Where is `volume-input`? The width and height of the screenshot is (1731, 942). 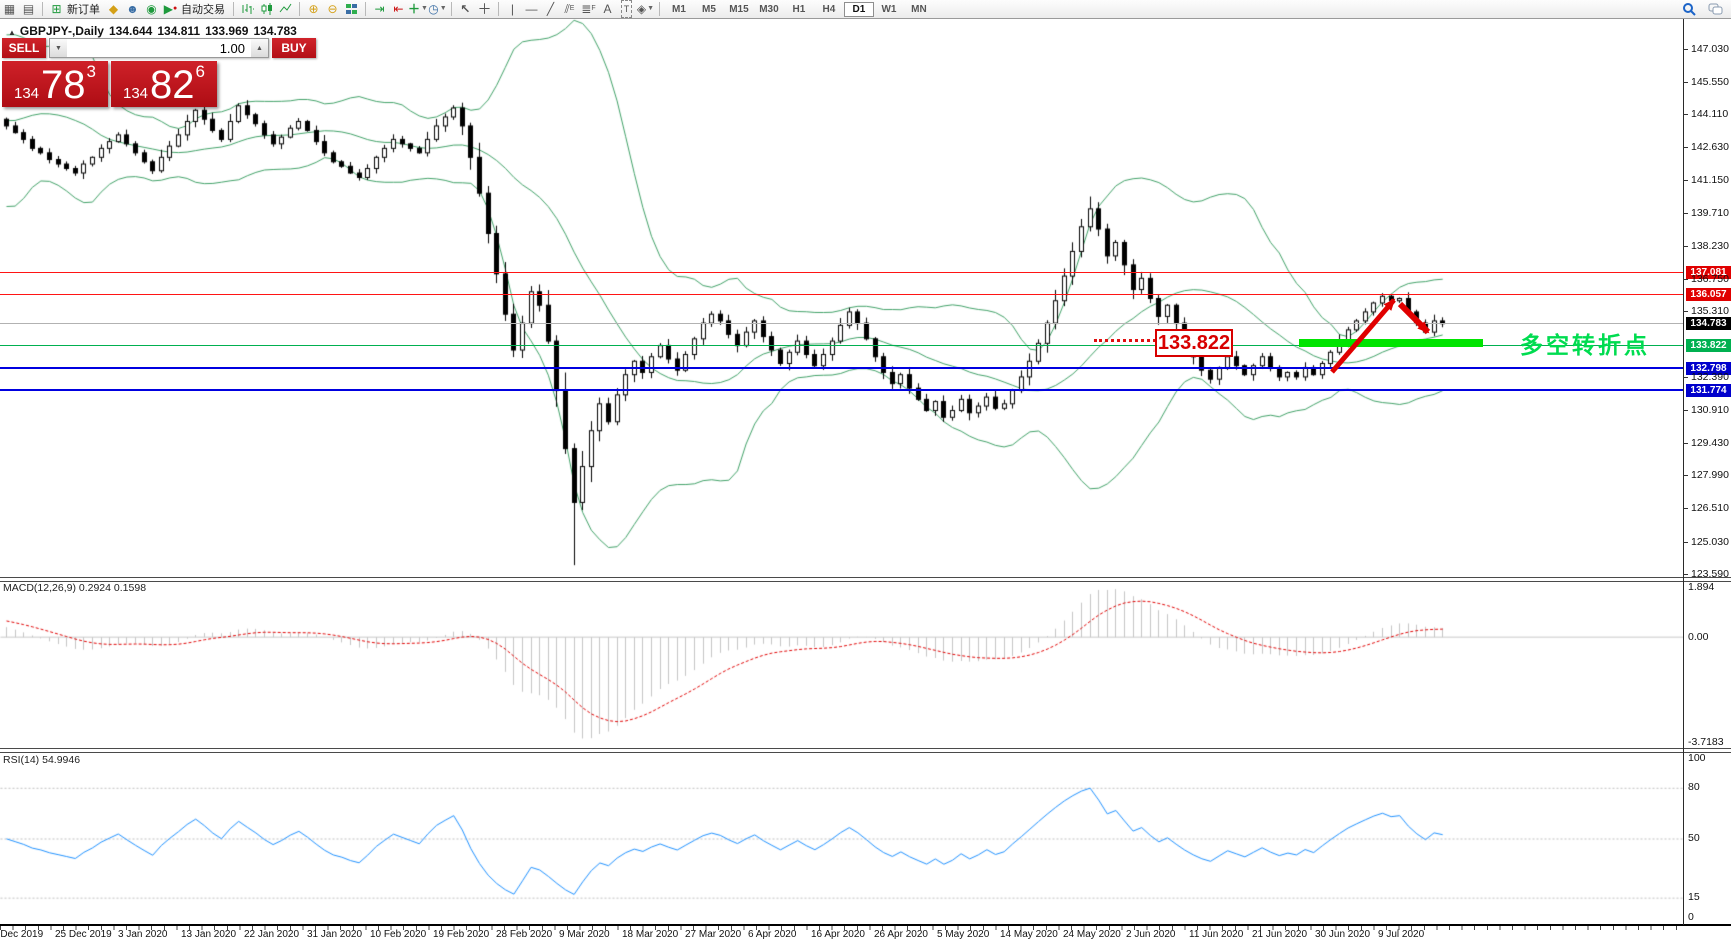 volume-input is located at coordinates (159, 48).